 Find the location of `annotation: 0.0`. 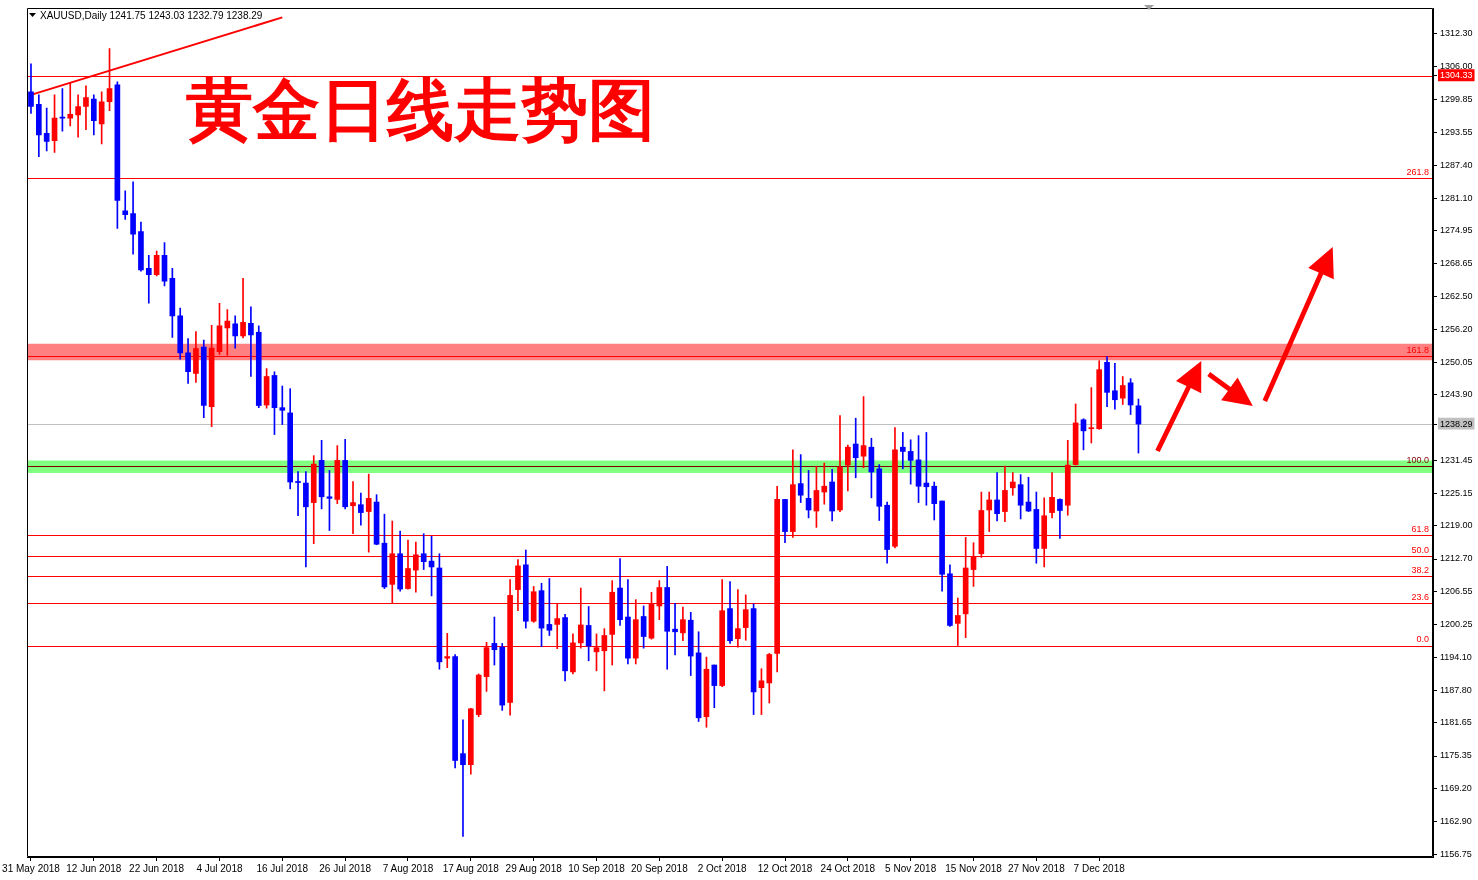

annotation: 0.0 is located at coordinates (1422, 639).